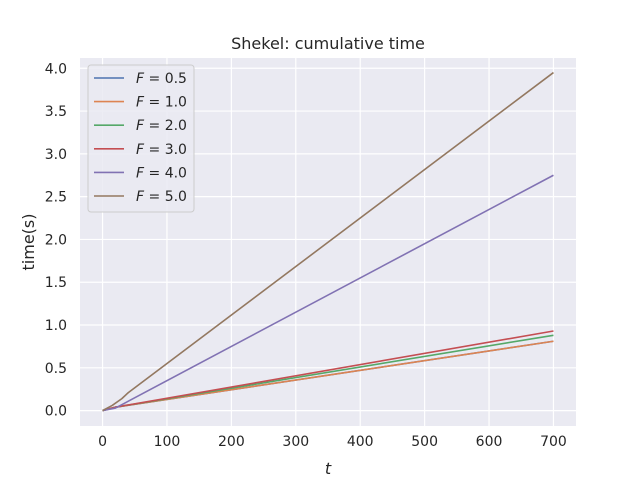  What do you see at coordinates (231, 442) in the screenshot?
I see `x-tick-label: 200` at bounding box center [231, 442].